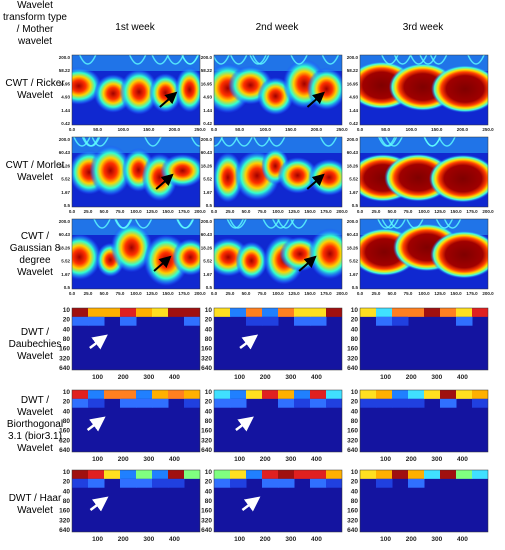  I want to click on y-tick-label: 320, so click(64, 440).